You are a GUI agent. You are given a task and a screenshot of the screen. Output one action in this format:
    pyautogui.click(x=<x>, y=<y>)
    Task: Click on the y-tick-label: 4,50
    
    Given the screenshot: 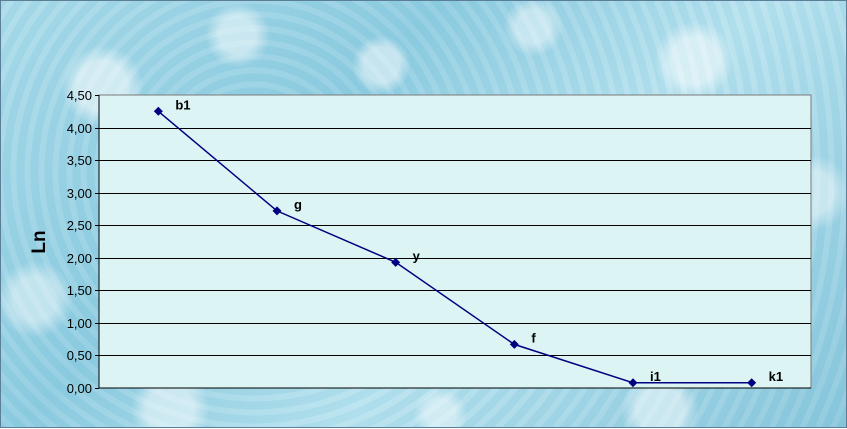 What is the action you would take?
    pyautogui.click(x=79, y=95)
    